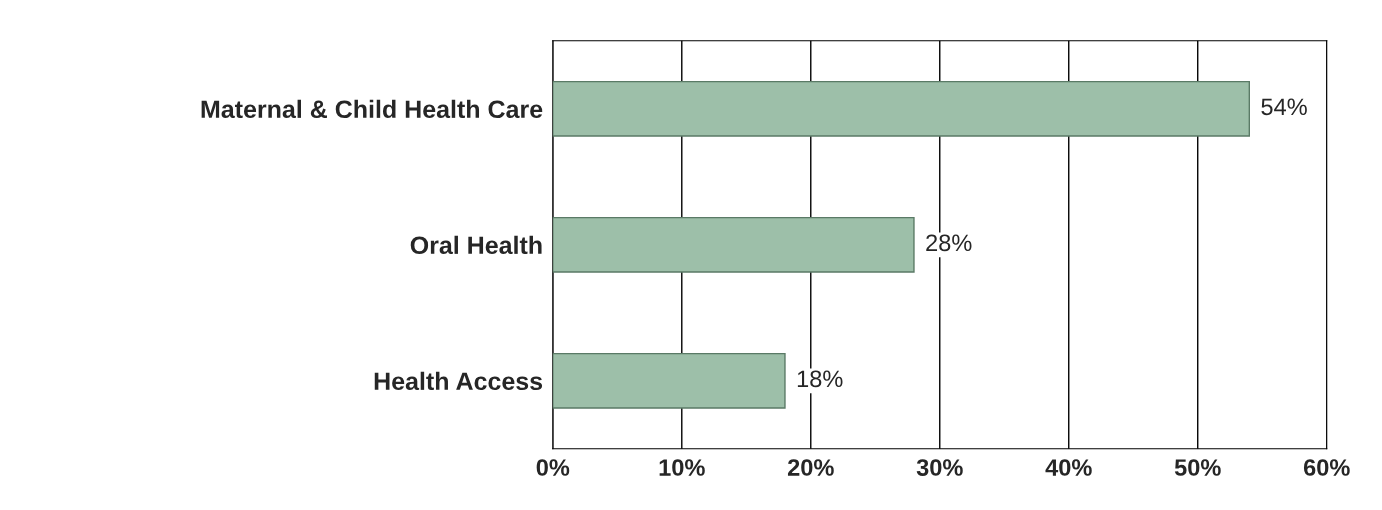 This screenshot has height=510, width=1382. Describe the element at coordinates (682, 467) in the screenshot. I see `x-tick-label: 10%` at that location.